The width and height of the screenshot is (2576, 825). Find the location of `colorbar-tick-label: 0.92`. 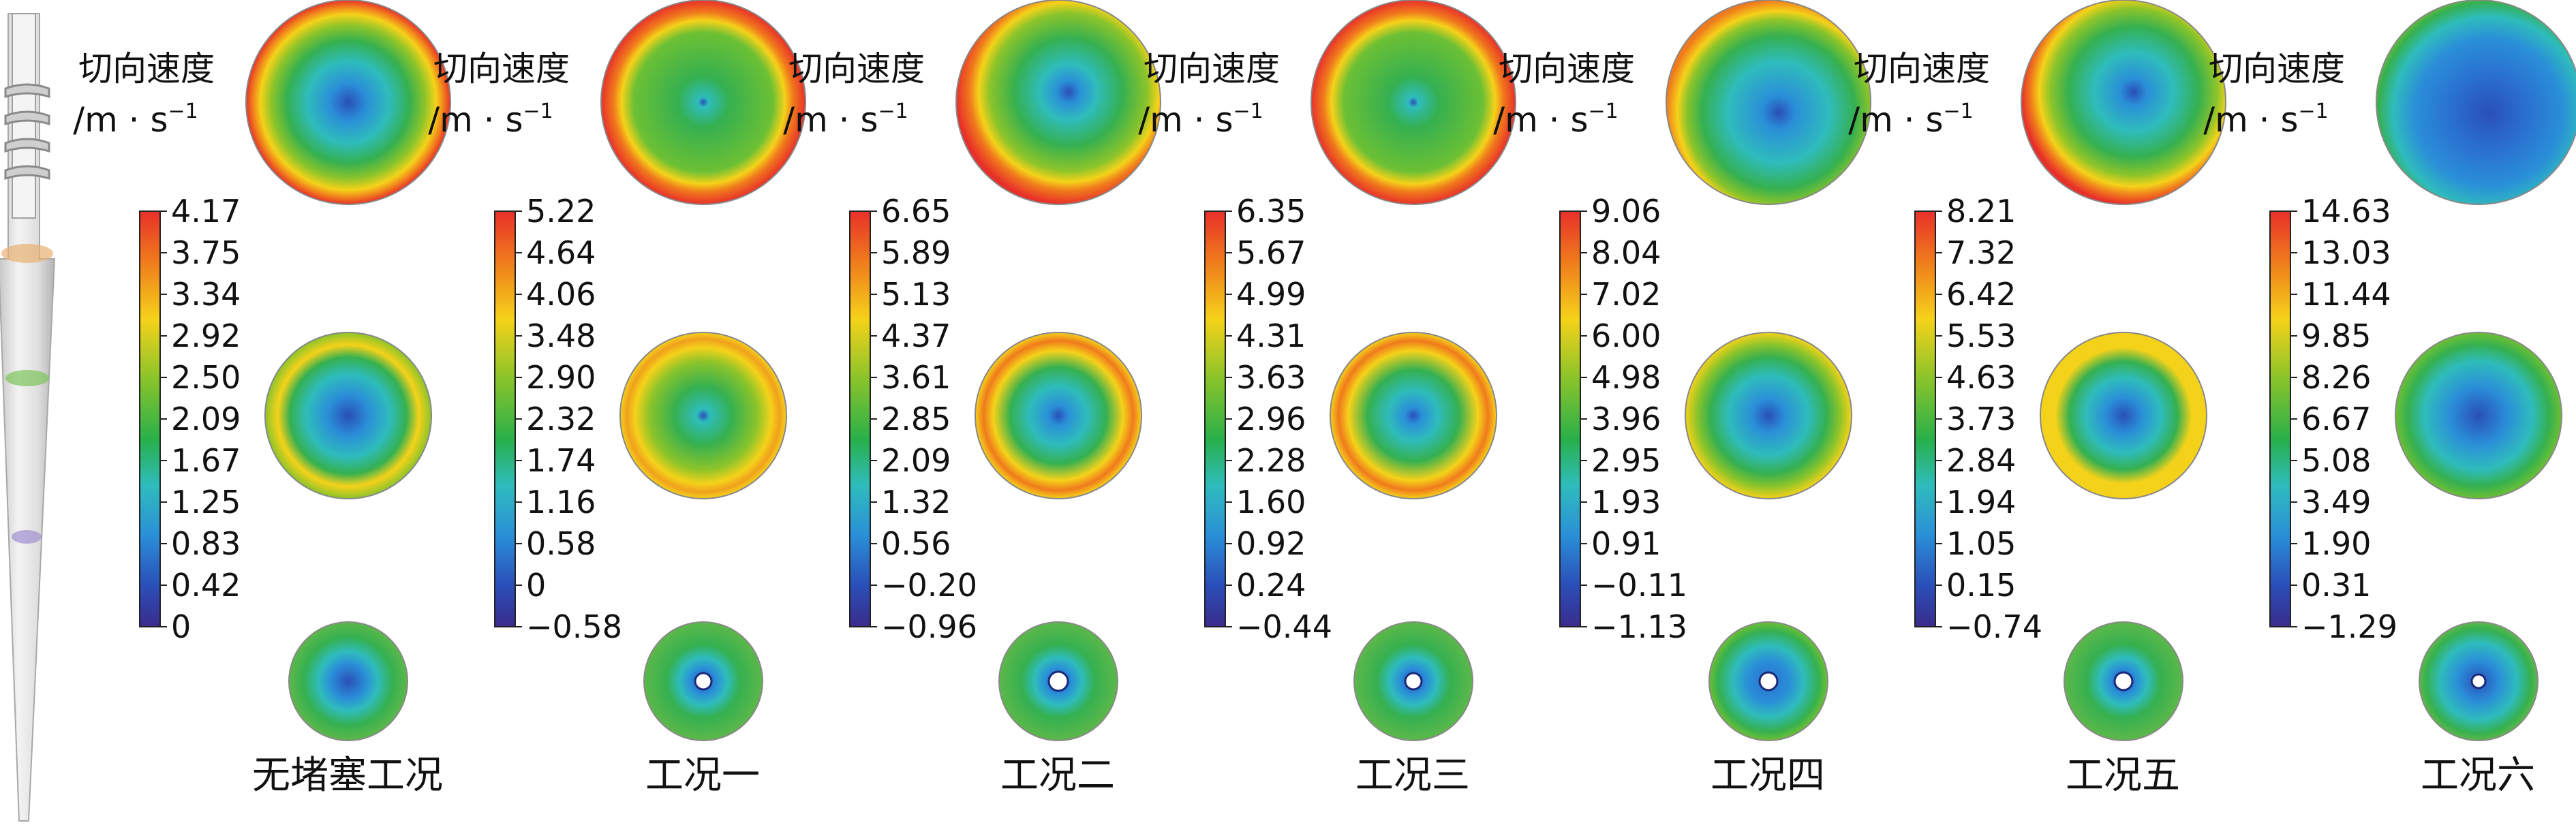

colorbar-tick-label: 0.92 is located at coordinates (1271, 543).